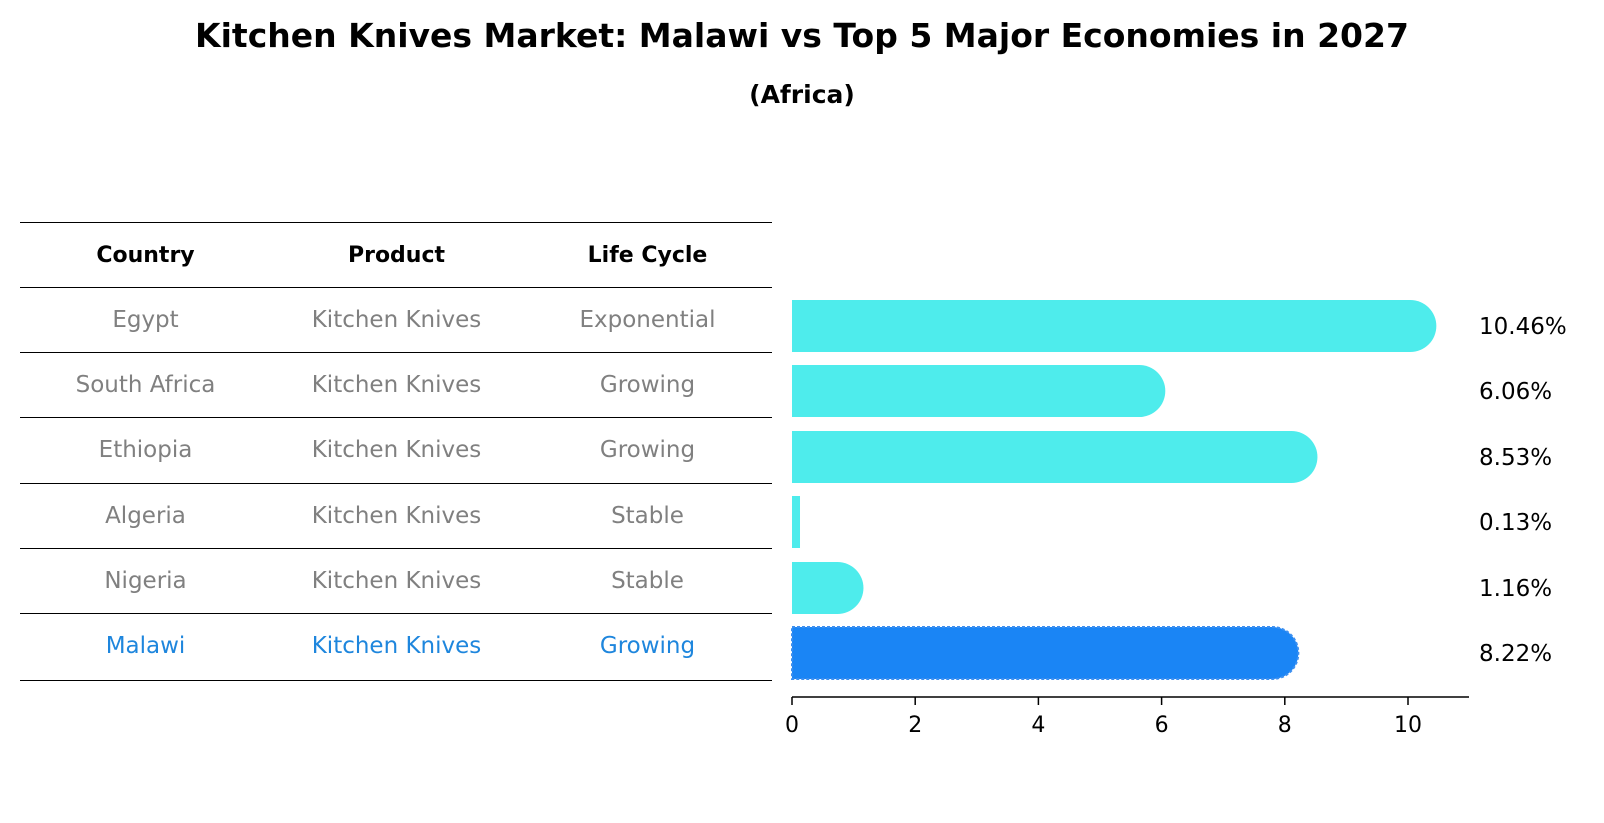 The height and width of the screenshot is (823, 1604). I want to click on country-cell: Ethiopia, so click(145, 450).